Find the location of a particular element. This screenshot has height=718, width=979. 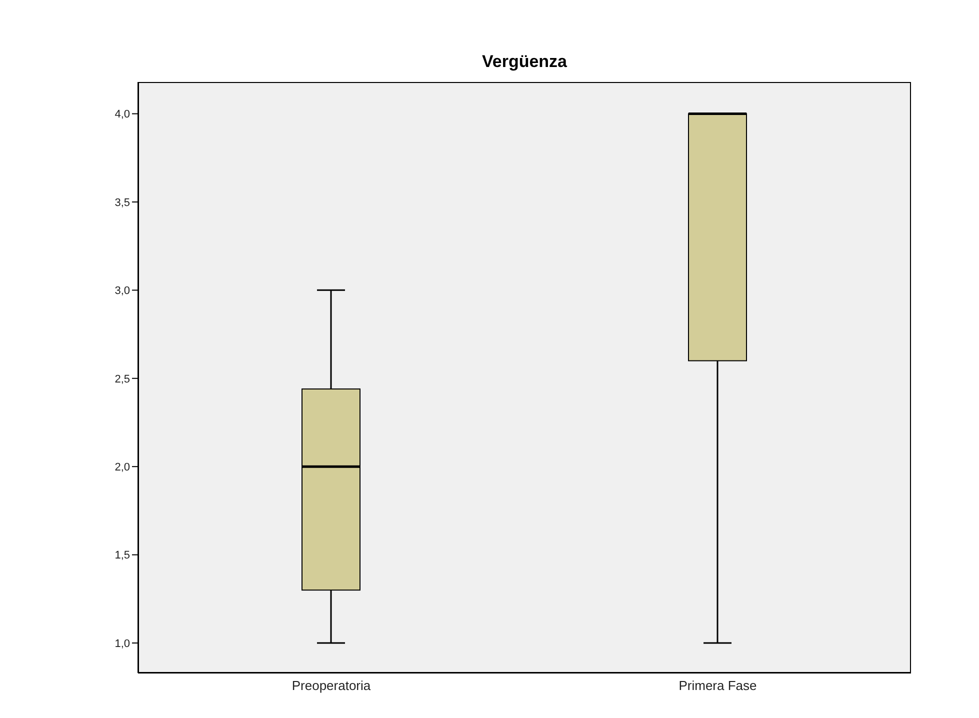

x-tick-label: Primera Fase is located at coordinates (717, 686).